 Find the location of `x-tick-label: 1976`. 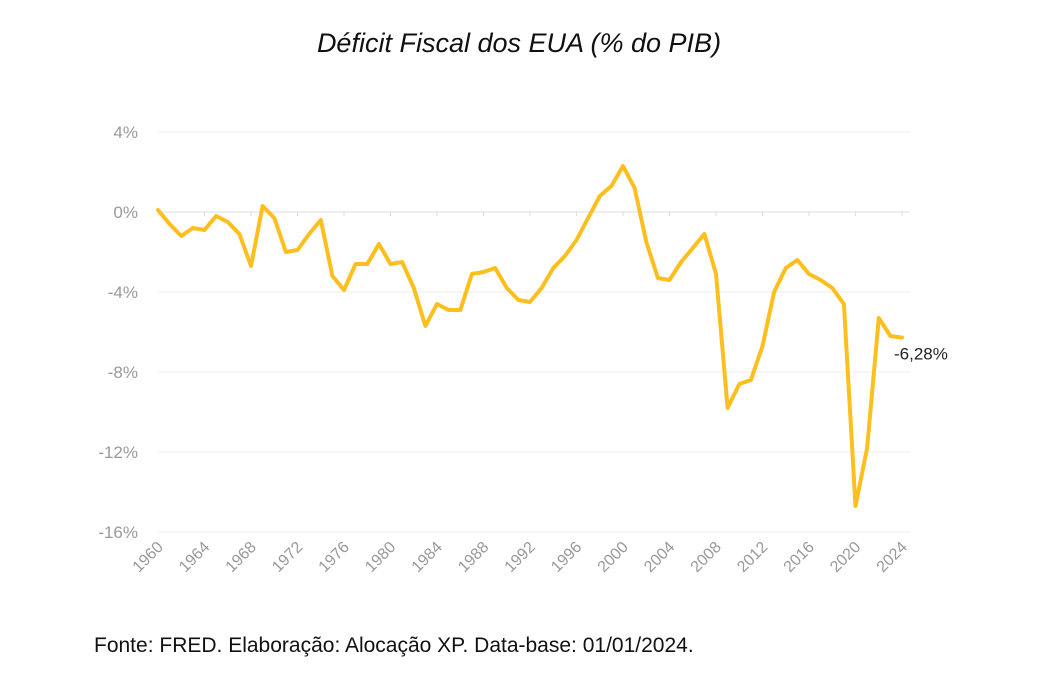

x-tick-label: 1976 is located at coordinates (334, 557).